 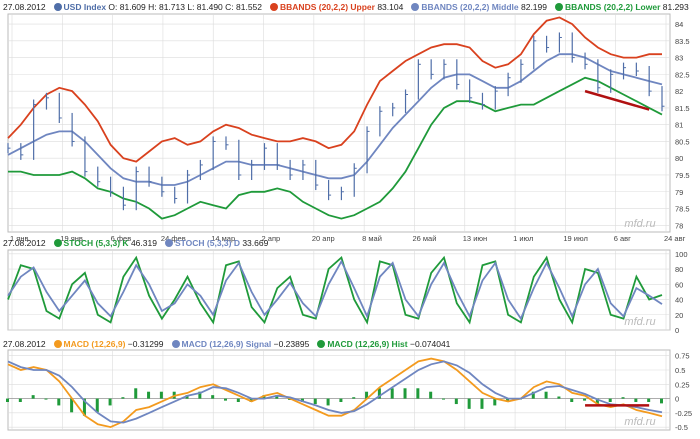 What do you see at coordinates (679, 58) in the screenshot?
I see `price-y-tick-label: 83` at bounding box center [679, 58].